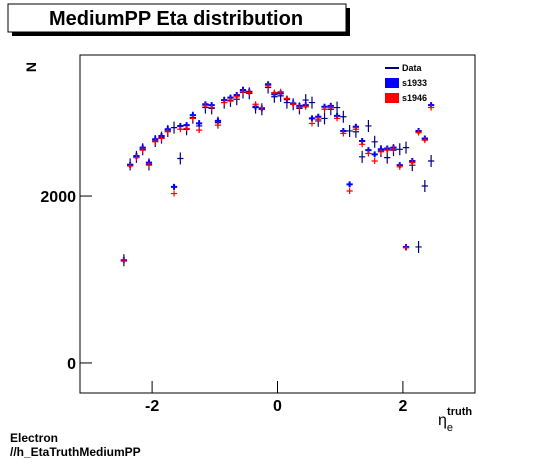 This screenshot has width=546, height=467. What do you see at coordinates (31, 67) in the screenshot?
I see `y-axis-label: N` at bounding box center [31, 67].